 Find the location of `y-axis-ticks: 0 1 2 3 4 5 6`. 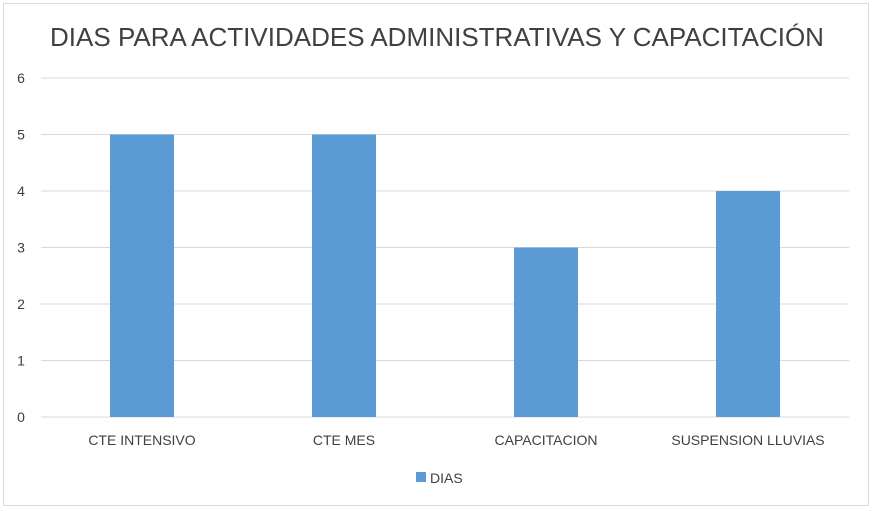

y-axis-ticks: 0 1 2 3 4 5 6 is located at coordinates (21, 247).